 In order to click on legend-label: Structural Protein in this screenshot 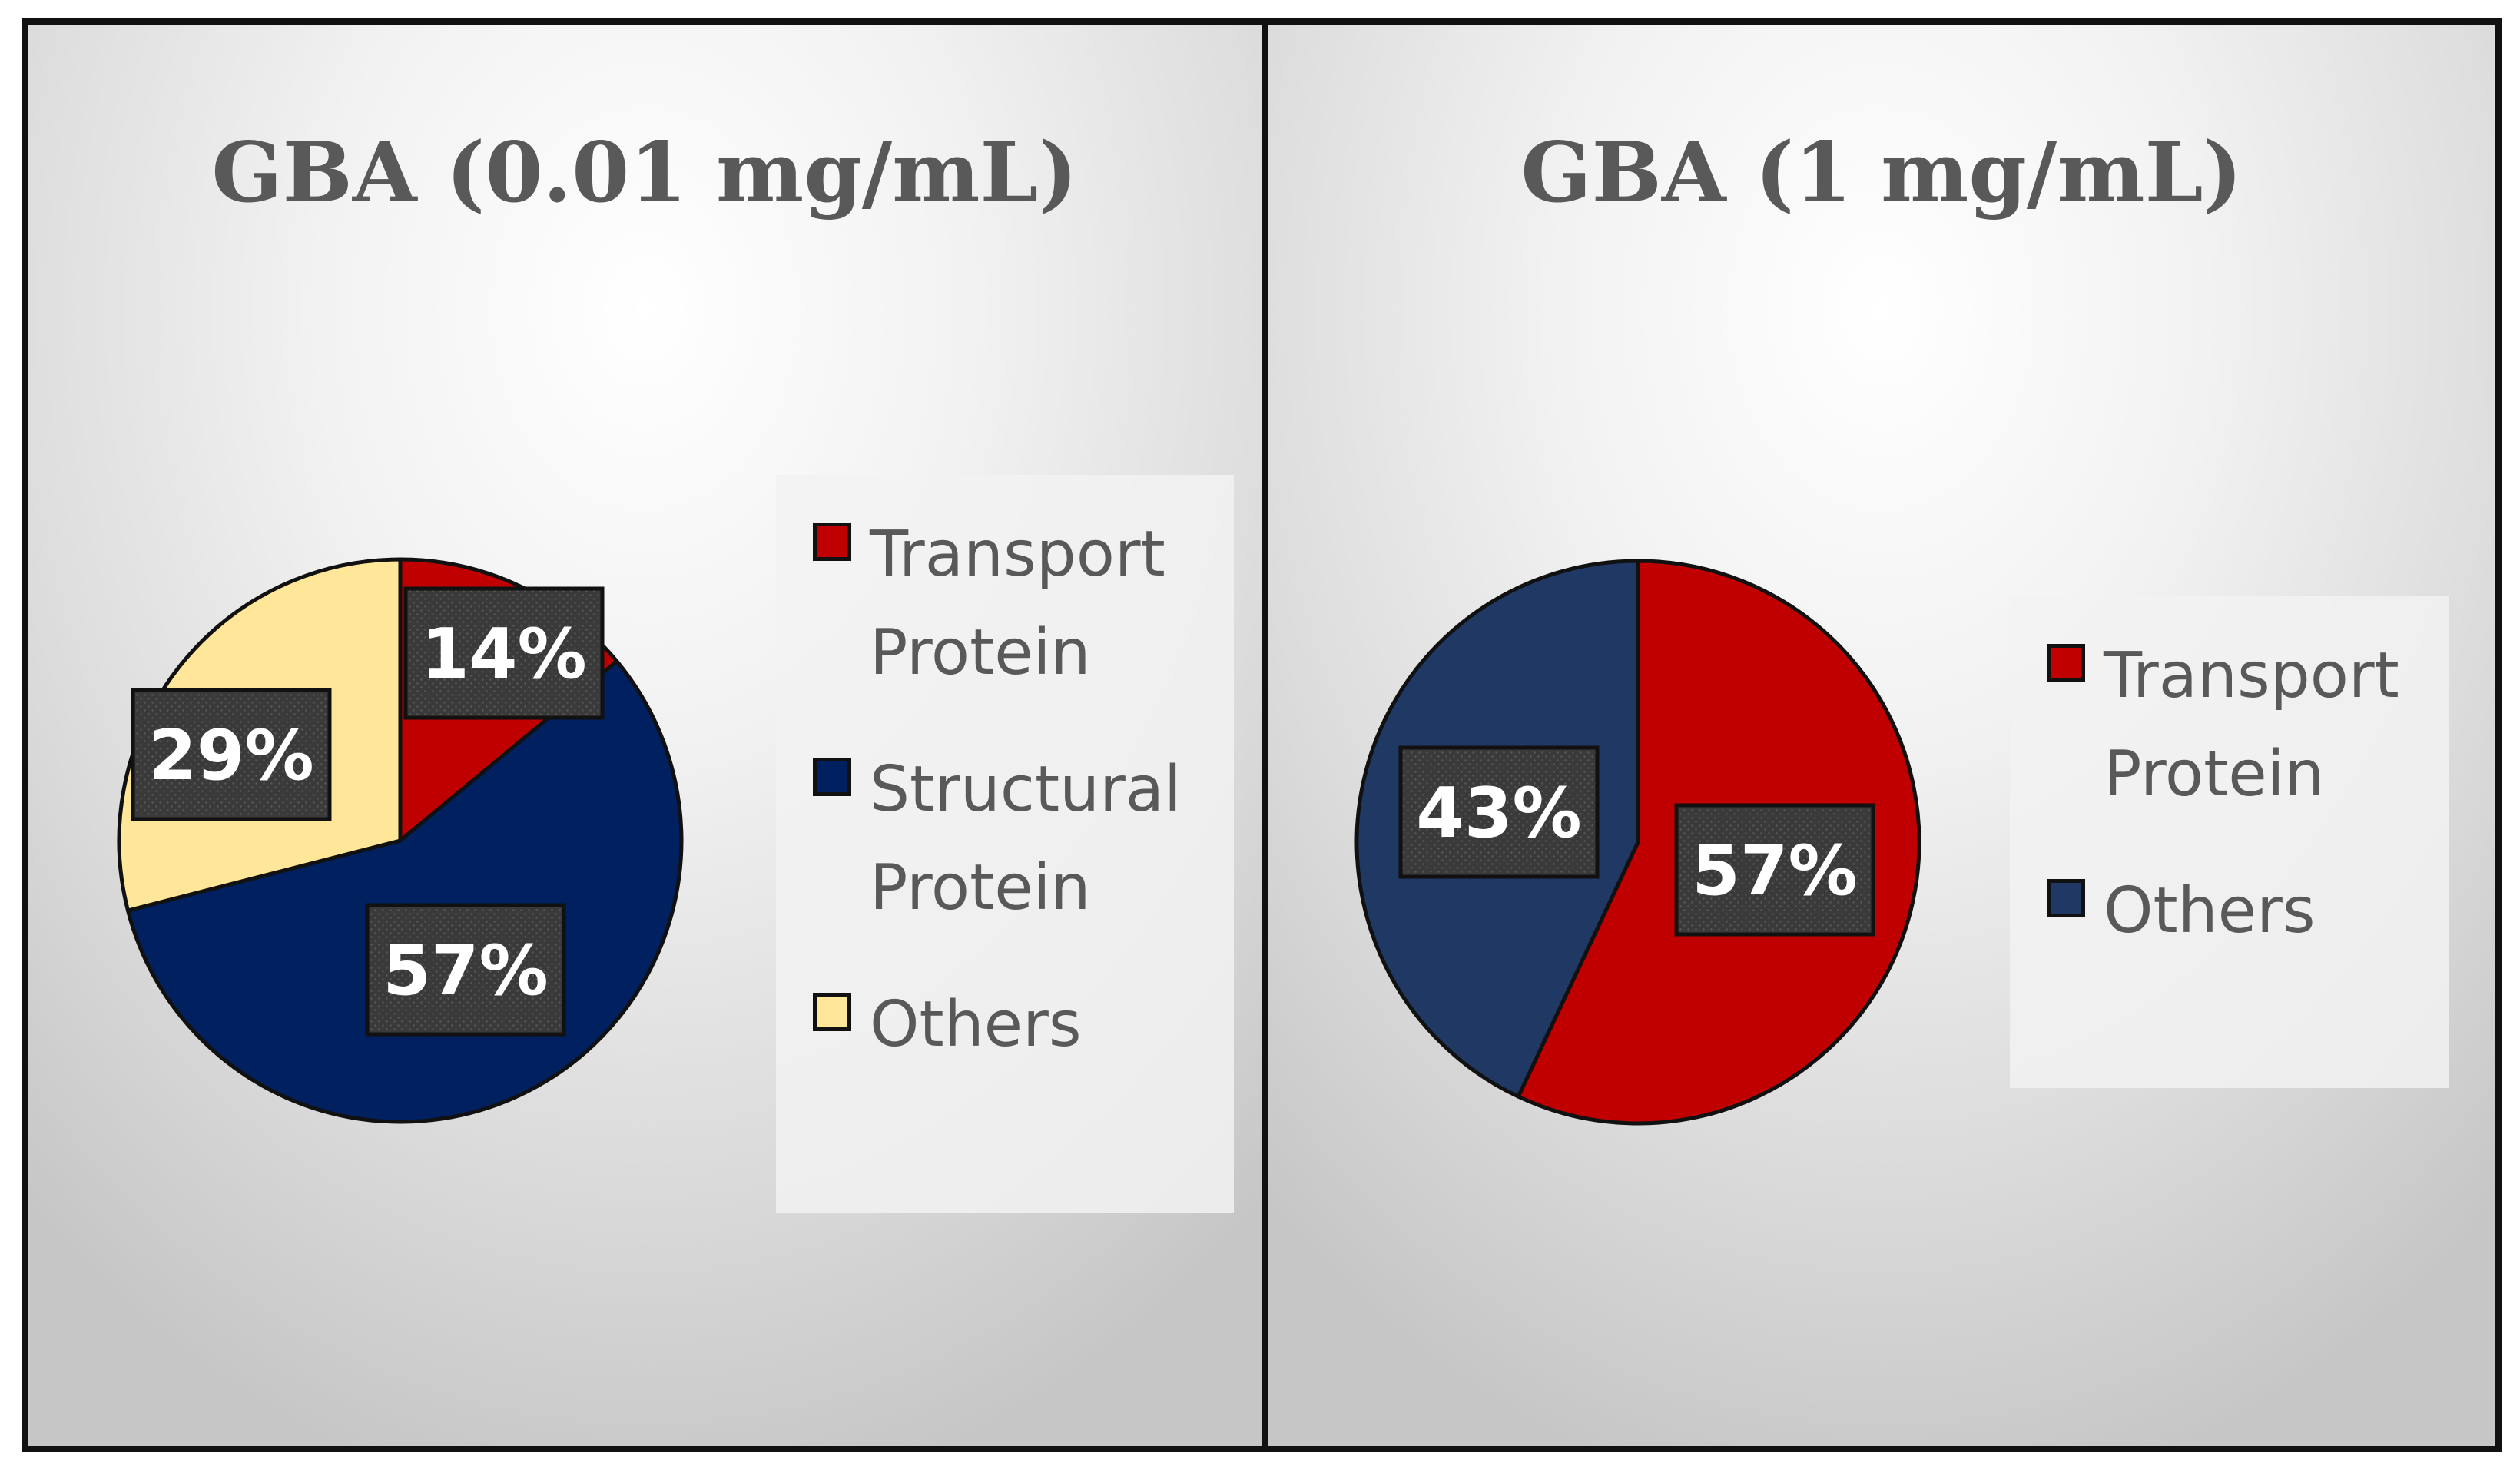, I will do `click(1026, 838)`.